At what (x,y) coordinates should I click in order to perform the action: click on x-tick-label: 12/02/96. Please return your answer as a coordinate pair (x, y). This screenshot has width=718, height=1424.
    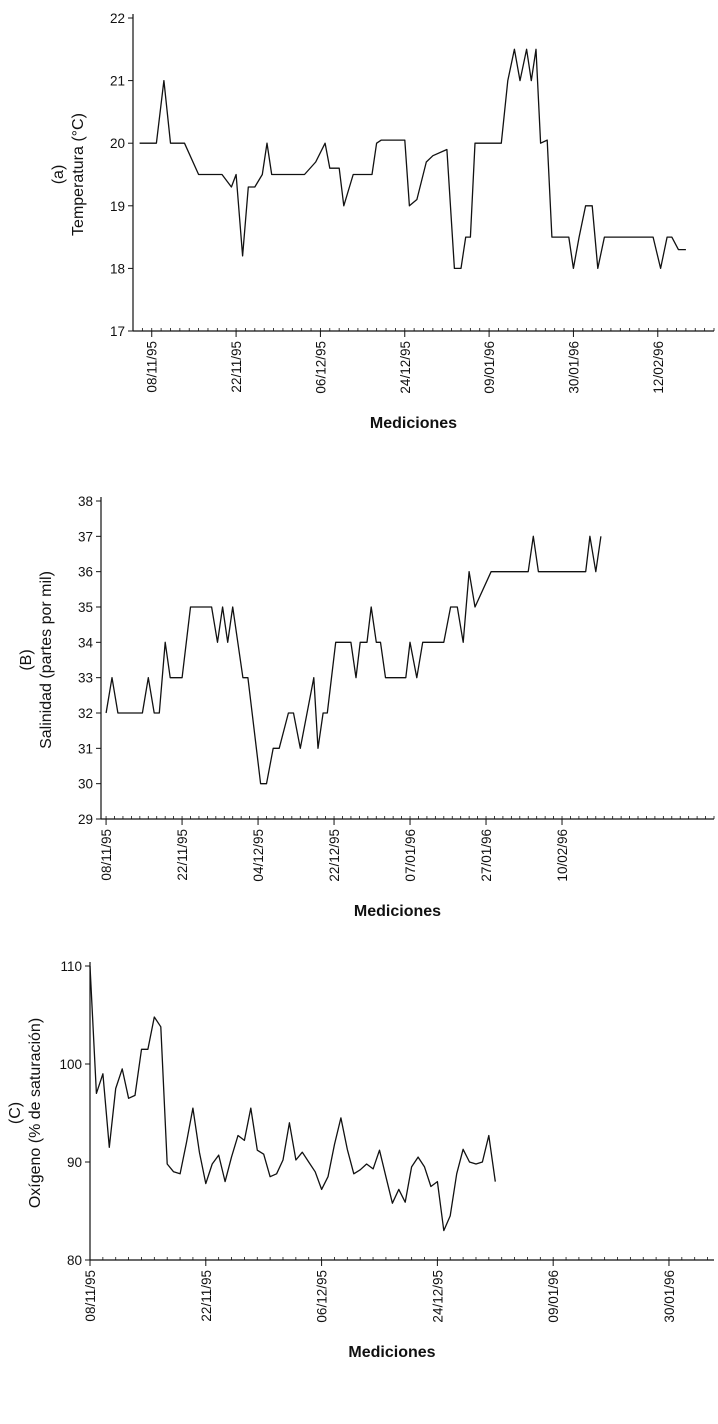
    Looking at the image, I should click on (658, 367).